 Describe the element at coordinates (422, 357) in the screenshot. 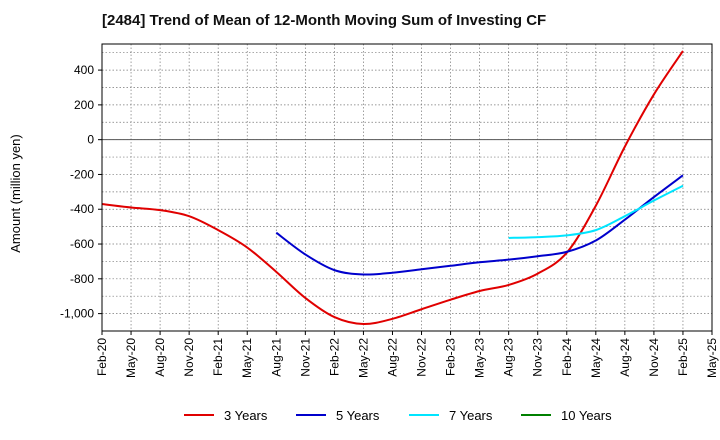

I see `x-tick-label: Nov-22` at that location.